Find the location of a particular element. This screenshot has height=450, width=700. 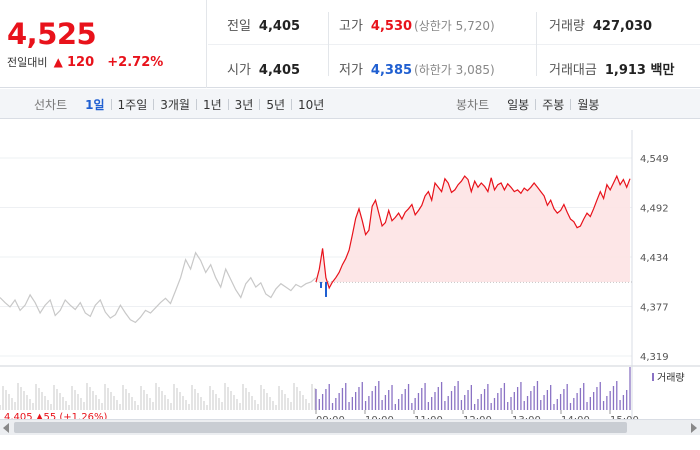

y-tick-label: 4,377 is located at coordinates (654, 308).